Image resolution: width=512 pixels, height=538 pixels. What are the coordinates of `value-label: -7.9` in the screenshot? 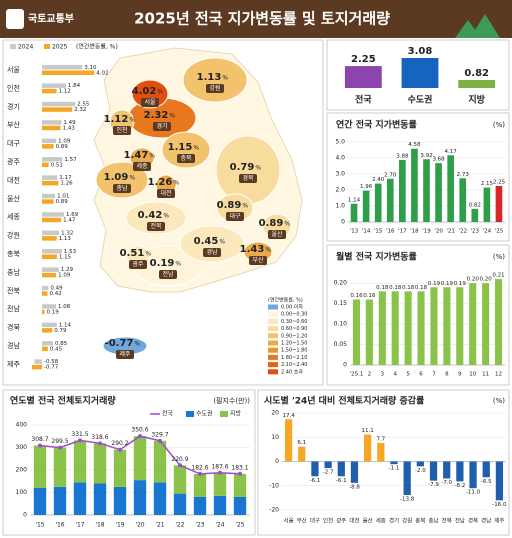 It's located at (433, 485).